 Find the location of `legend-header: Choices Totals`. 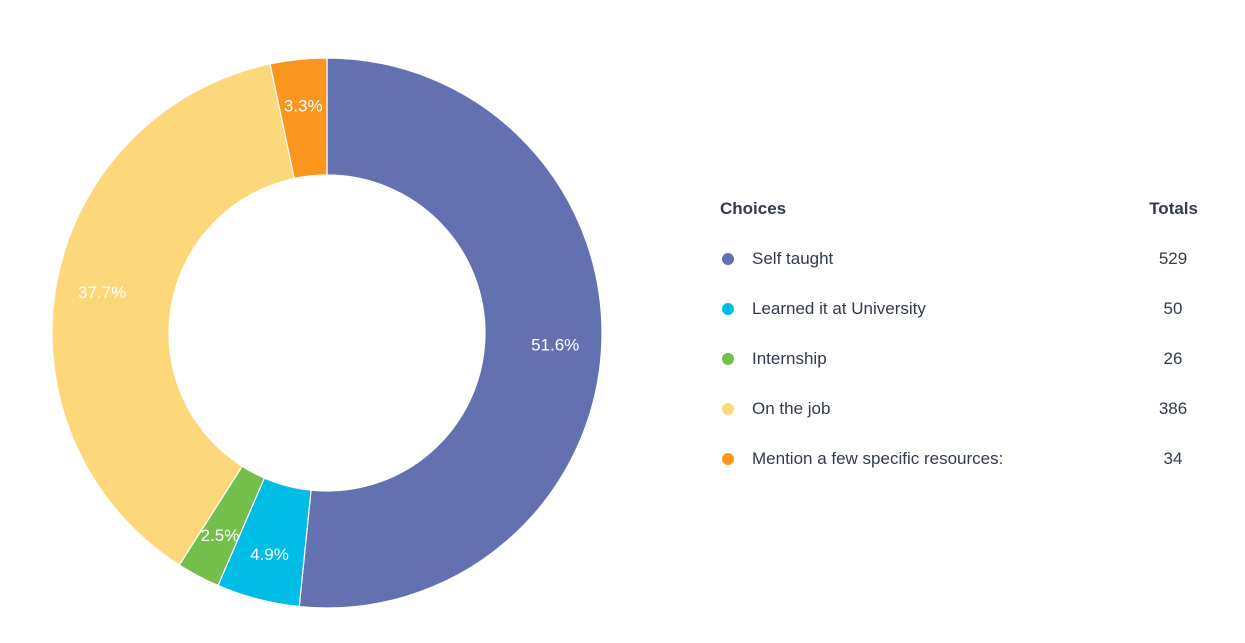

legend-header: Choices Totals is located at coordinates (960, 209).